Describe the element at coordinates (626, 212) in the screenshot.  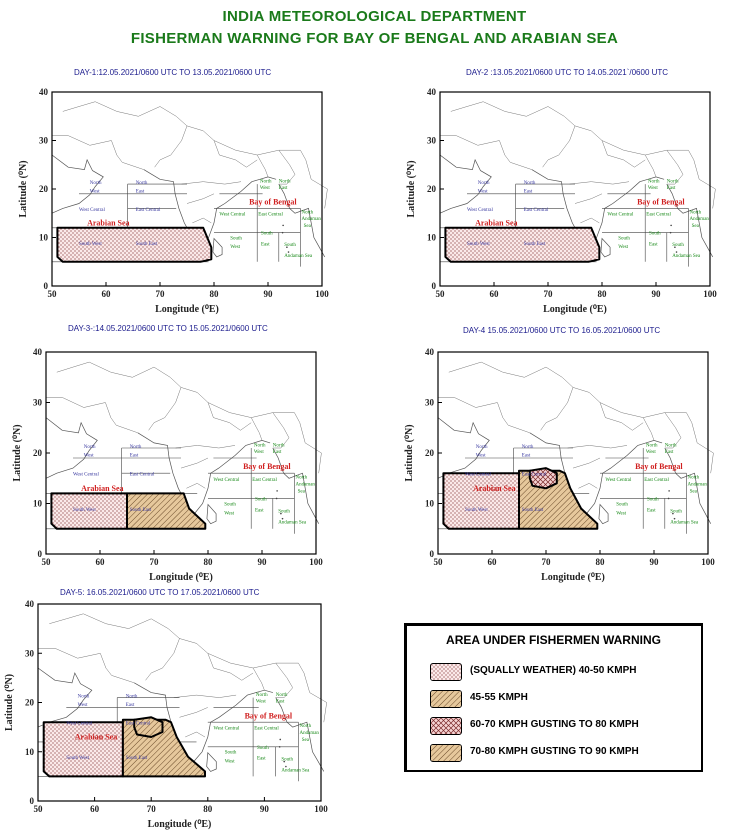
I see `coastline-east` at that location.